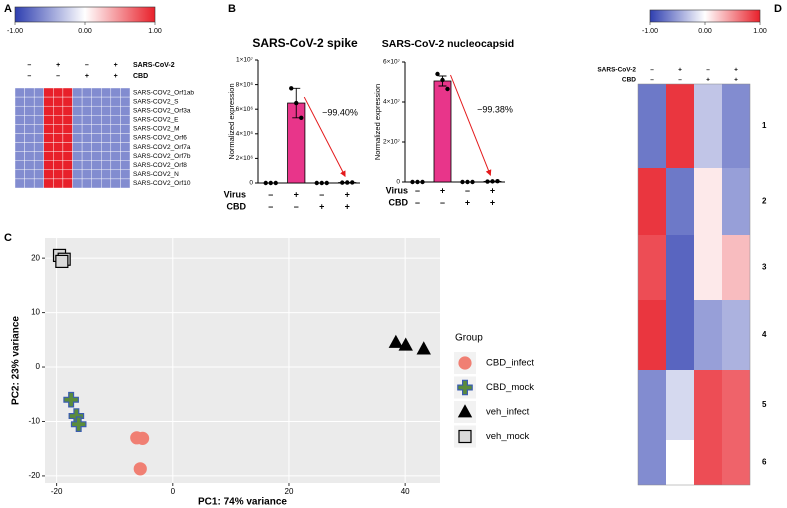 The height and width of the screenshot is (508, 787). Describe the element at coordinates (34, 421) in the screenshot. I see `y-tick-label: -10` at that location.